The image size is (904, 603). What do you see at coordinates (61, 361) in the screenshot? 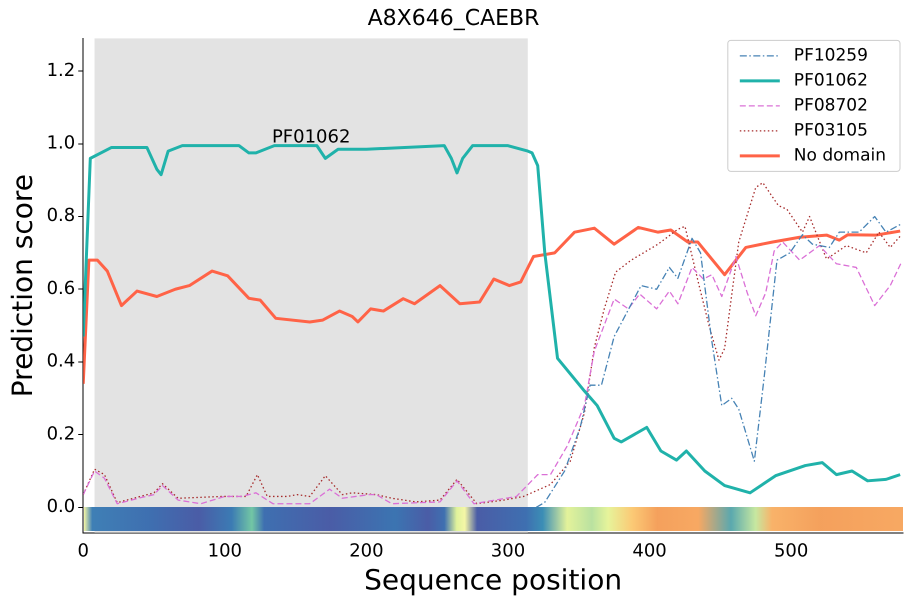
I see `y-tick-label: 0.4` at bounding box center [61, 361].